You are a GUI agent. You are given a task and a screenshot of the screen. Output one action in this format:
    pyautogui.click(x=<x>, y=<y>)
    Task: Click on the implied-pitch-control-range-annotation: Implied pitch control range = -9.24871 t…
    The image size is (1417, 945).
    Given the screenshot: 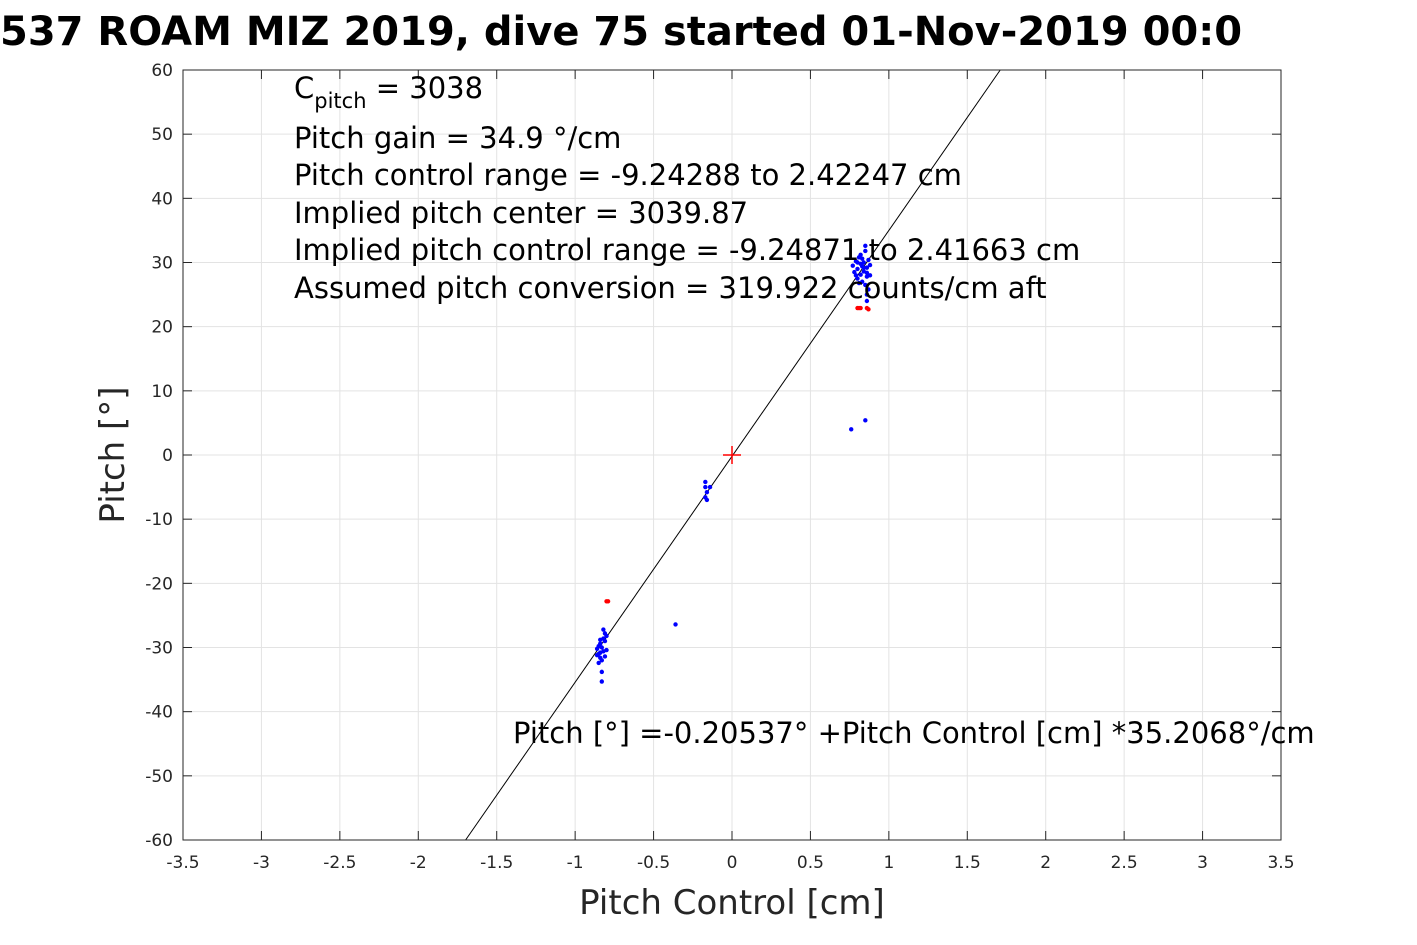 What is the action you would take?
    pyautogui.click(x=687, y=250)
    